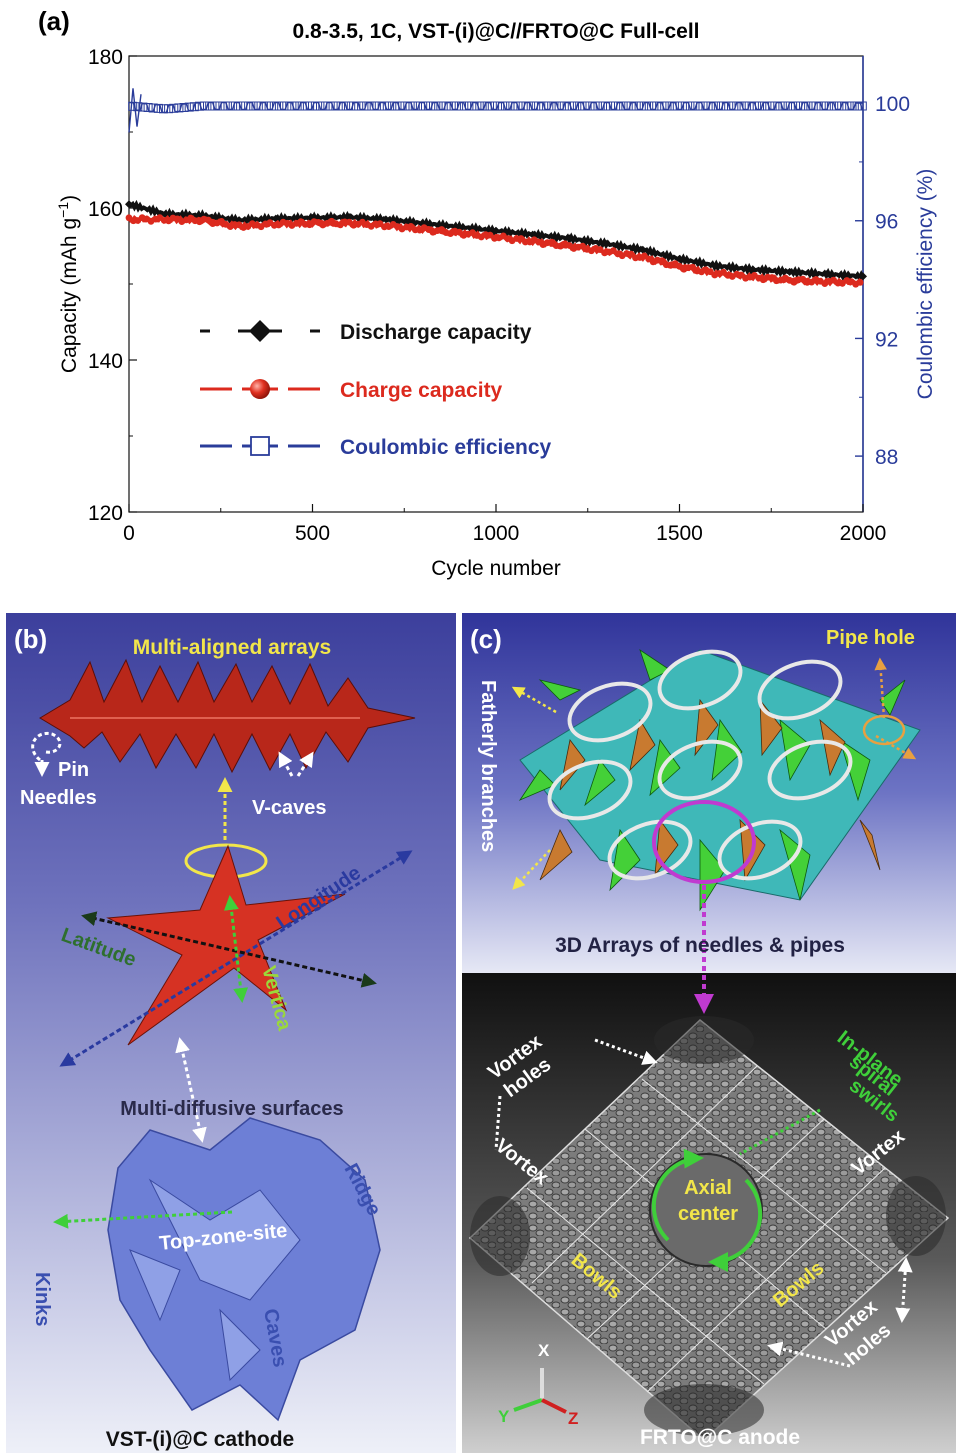 The height and width of the screenshot is (1455, 958). I want to click on kinks-label: Kinks, so click(42, 1299).